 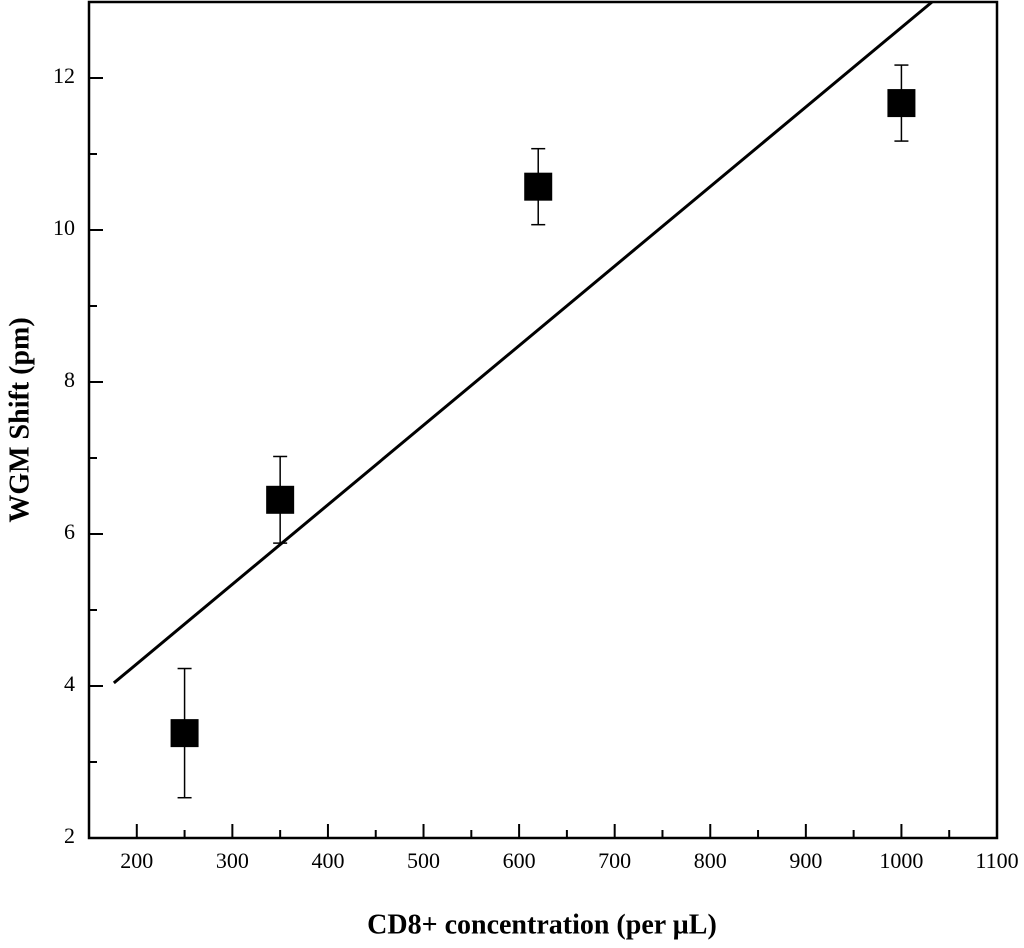 I want to click on x-tick-label: 300, so click(x=232, y=860).